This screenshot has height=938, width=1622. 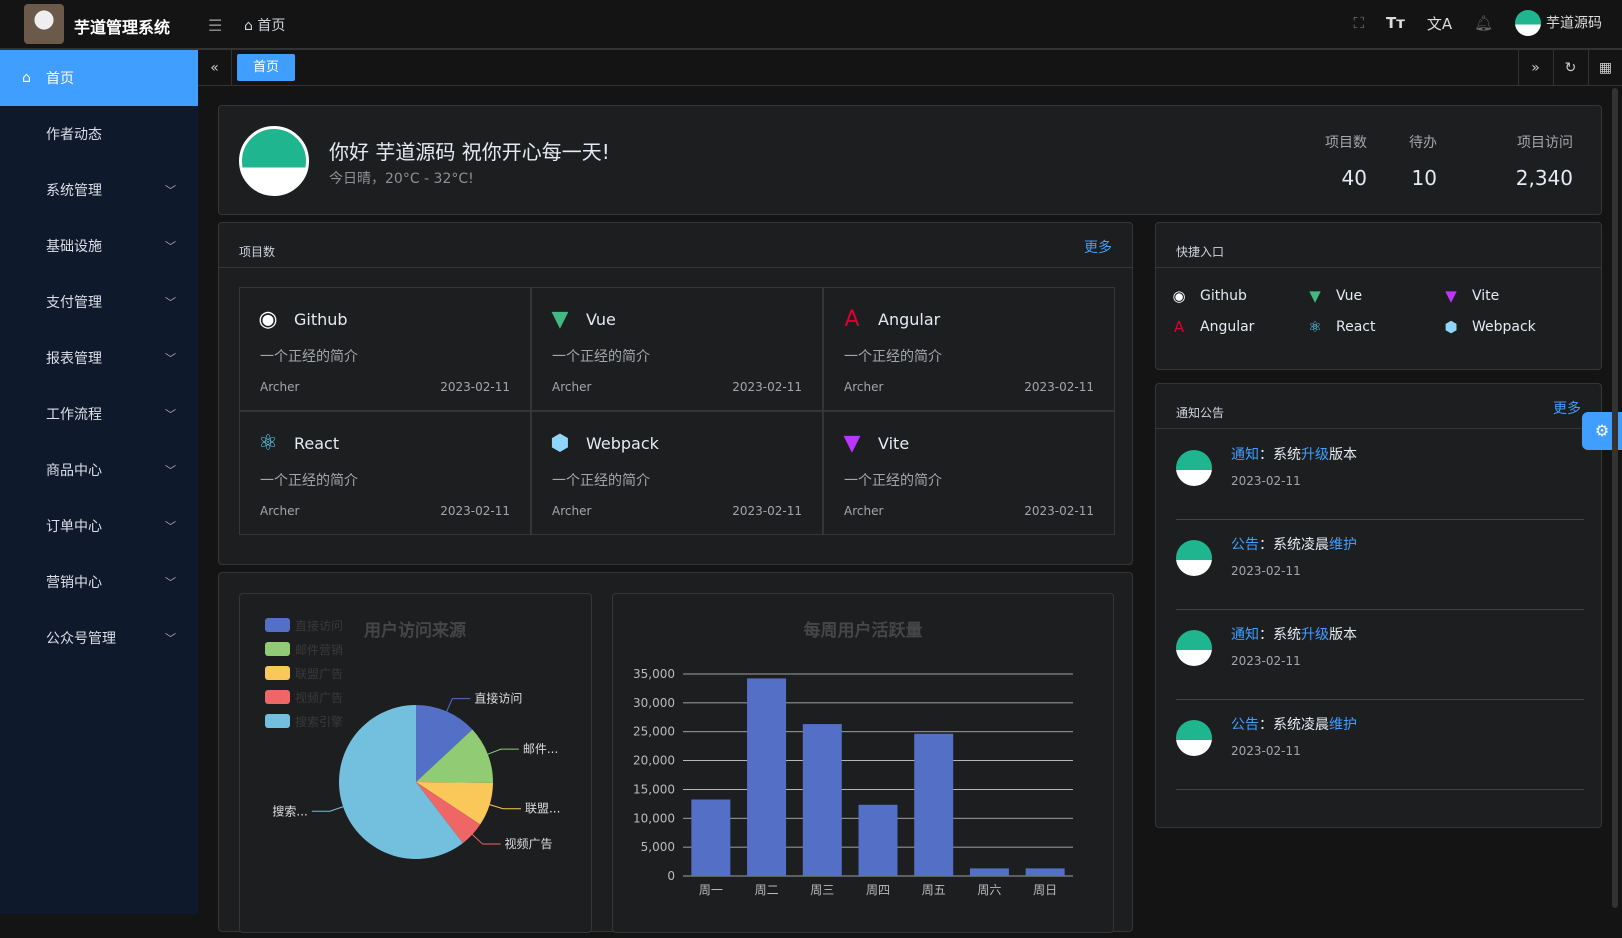 What do you see at coordinates (658, 847) in the screenshot?
I see `y-tick-label: 5,000` at bounding box center [658, 847].